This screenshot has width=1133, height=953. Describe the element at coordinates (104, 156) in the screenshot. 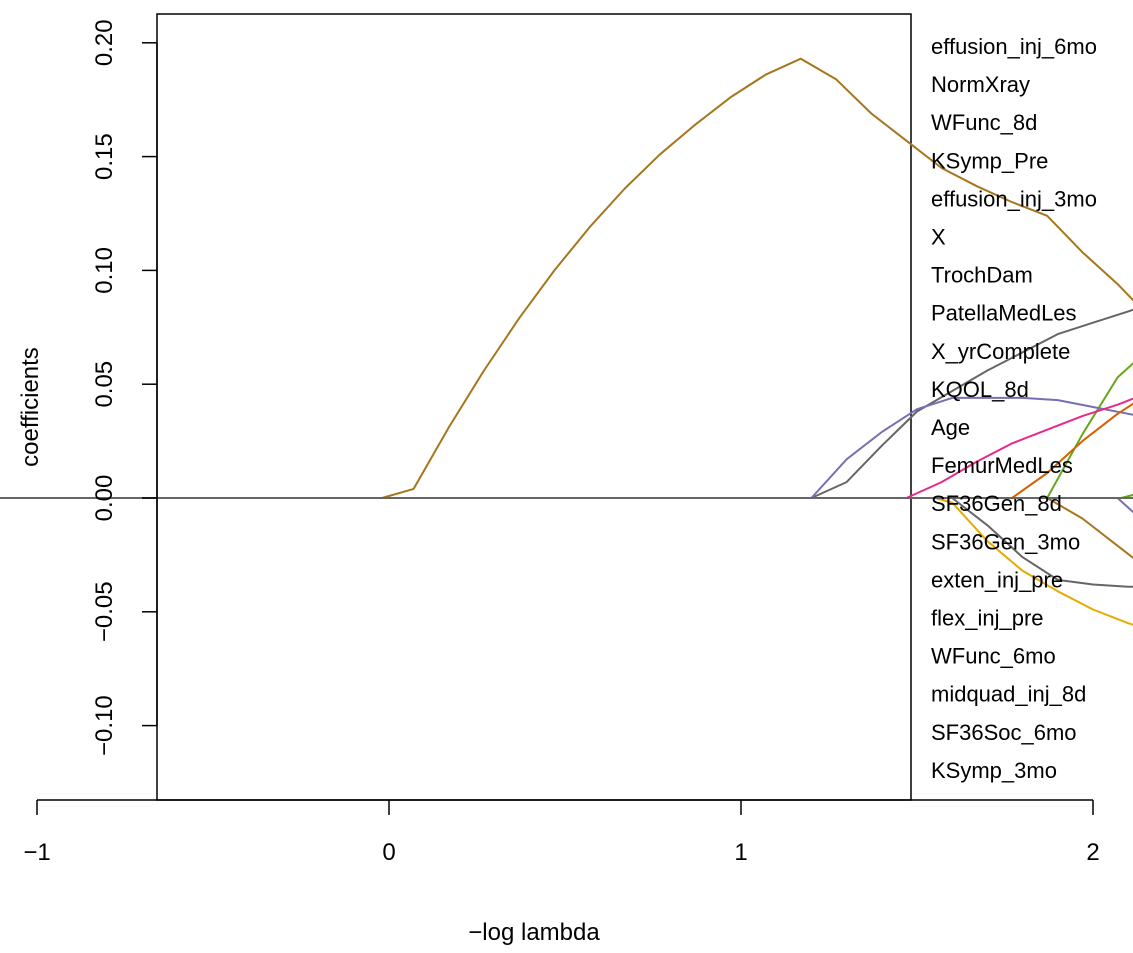

I see `y-tick-label: 0.15` at that location.